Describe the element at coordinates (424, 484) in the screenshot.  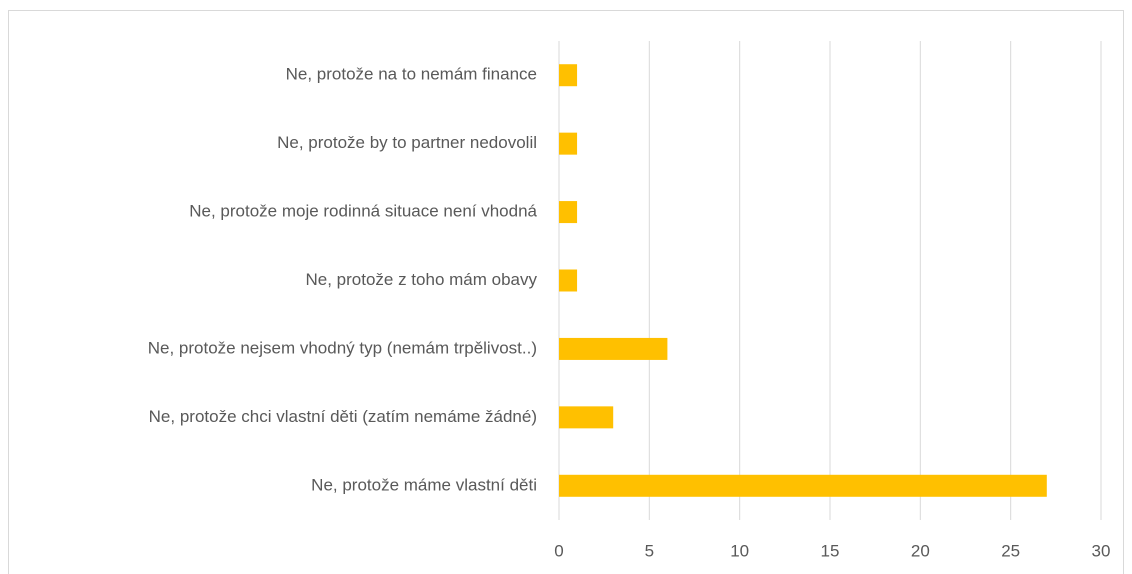
I see `y-tick-label: Ne, protože máme vlastní děti` at that location.